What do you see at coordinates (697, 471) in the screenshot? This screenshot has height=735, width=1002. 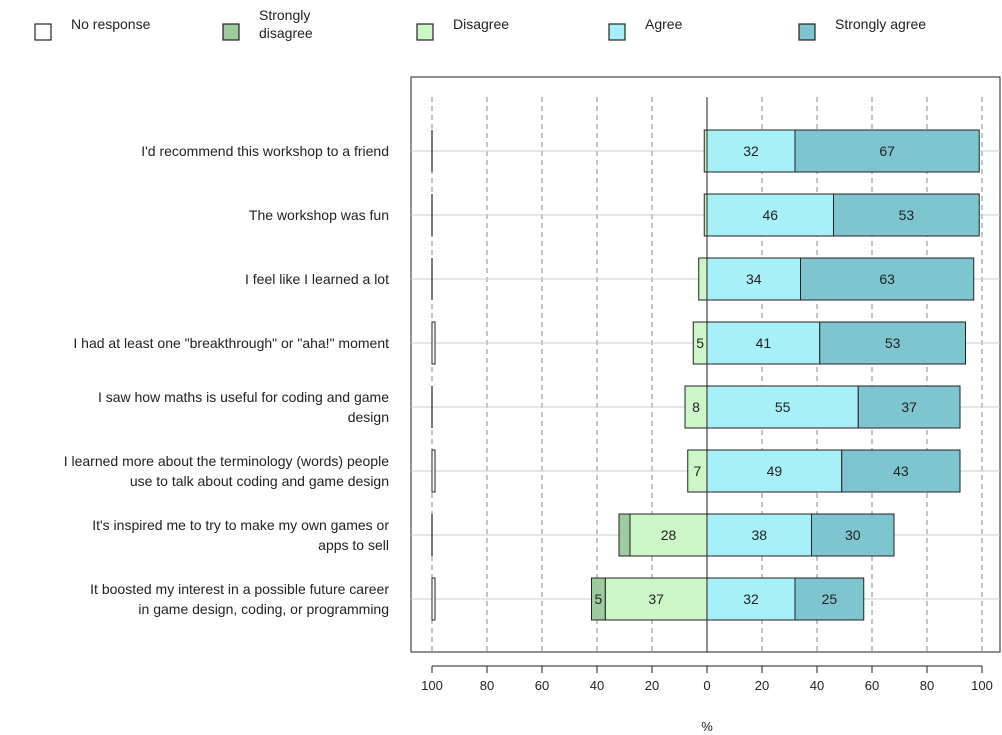 I see `data-label: 7` at bounding box center [697, 471].